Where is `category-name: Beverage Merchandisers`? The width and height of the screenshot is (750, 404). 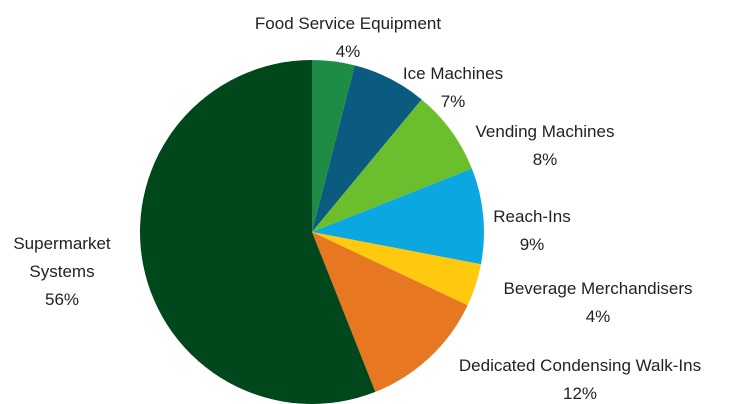 category-name: Beverage Merchandisers is located at coordinates (598, 288).